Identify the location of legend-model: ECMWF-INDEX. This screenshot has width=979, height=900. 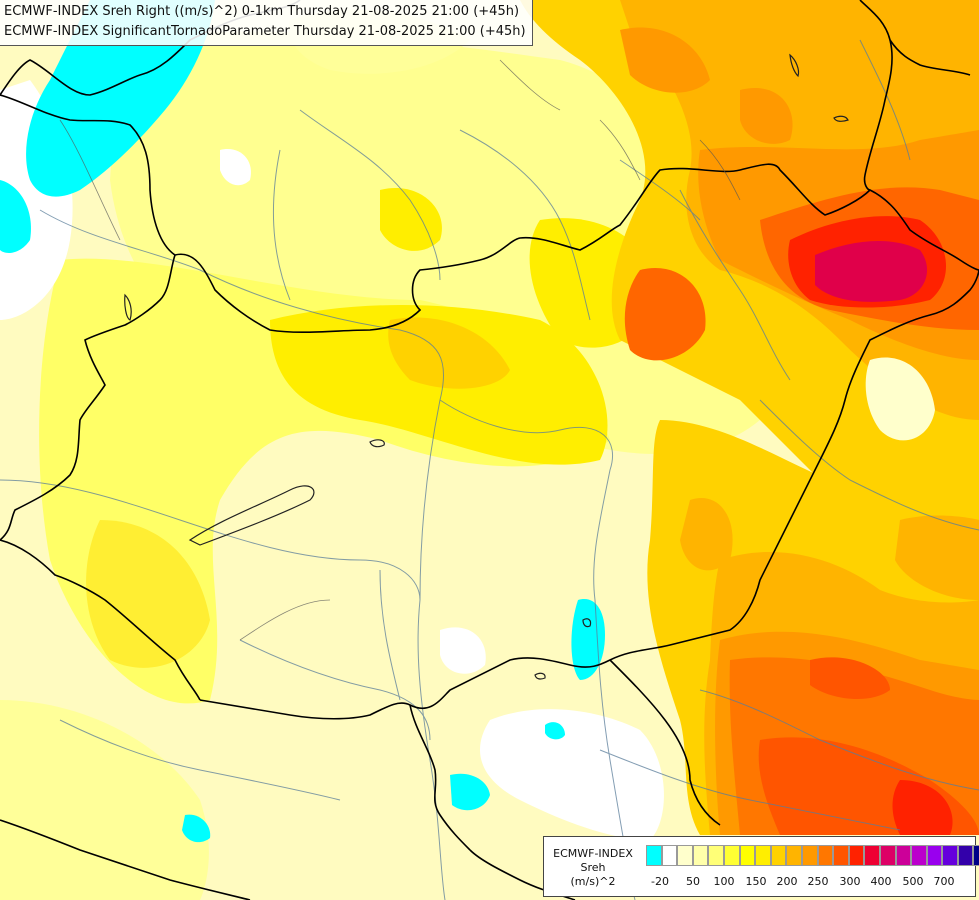
(593, 853).